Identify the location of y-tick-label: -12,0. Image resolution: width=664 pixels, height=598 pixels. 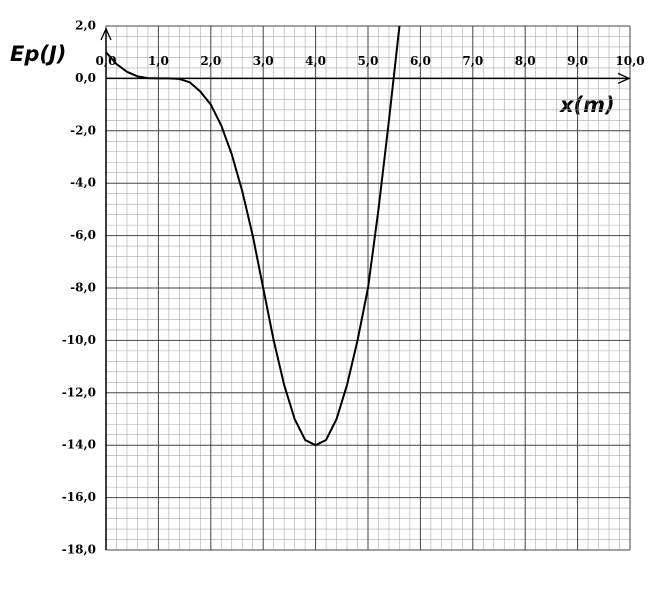
(79, 392).